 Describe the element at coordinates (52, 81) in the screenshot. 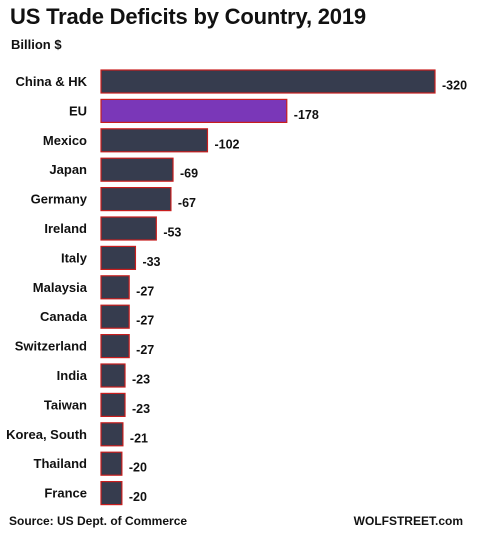

I see `category-label: China & HK` at that location.